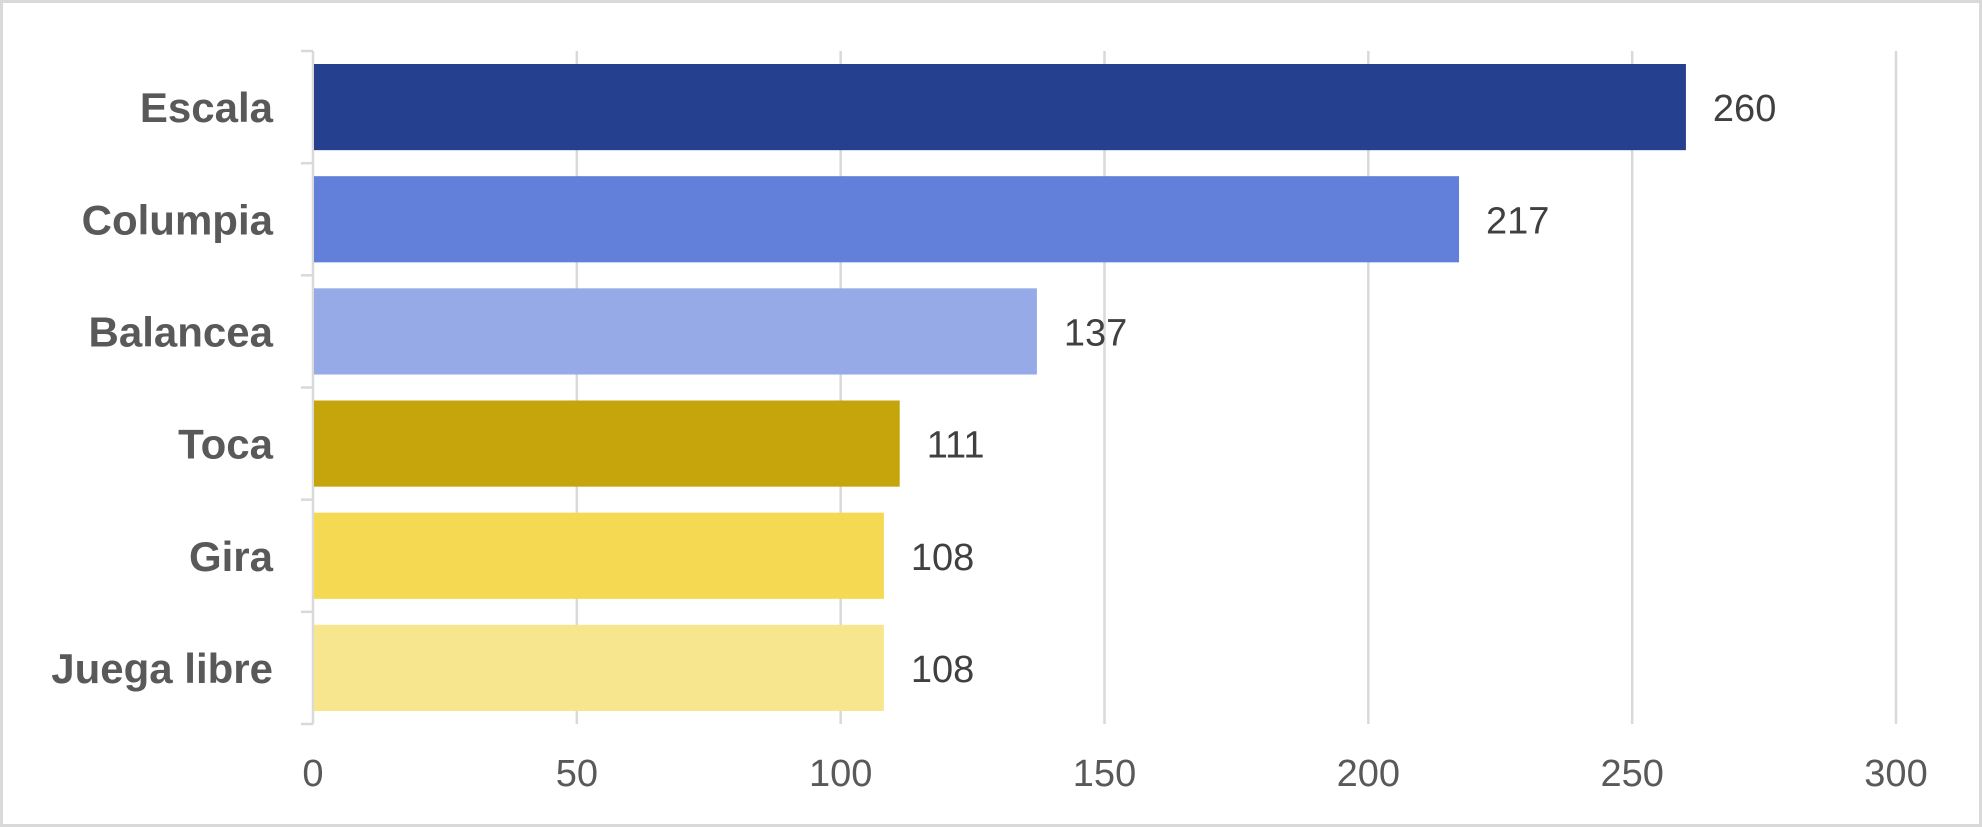  What do you see at coordinates (1104, 774) in the screenshot?
I see `x-tick-label: 150` at bounding box center [1104, 774].